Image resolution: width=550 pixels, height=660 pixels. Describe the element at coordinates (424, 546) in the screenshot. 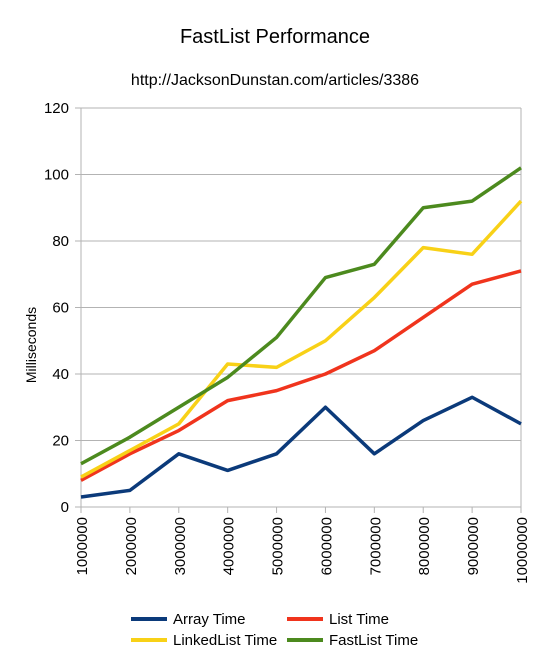

I see `x-tick-label: 8000000` at that location.